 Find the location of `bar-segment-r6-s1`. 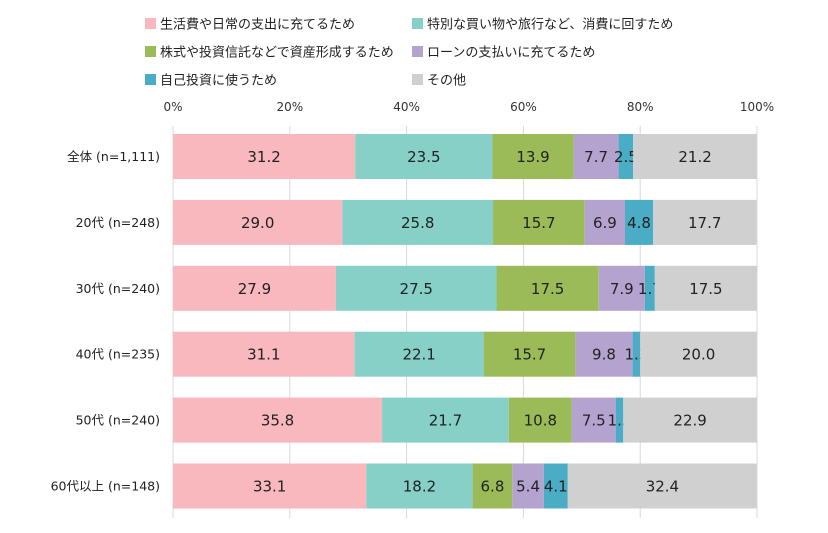

bar-segment-r6-s1 is located at coordinates (270, 486).